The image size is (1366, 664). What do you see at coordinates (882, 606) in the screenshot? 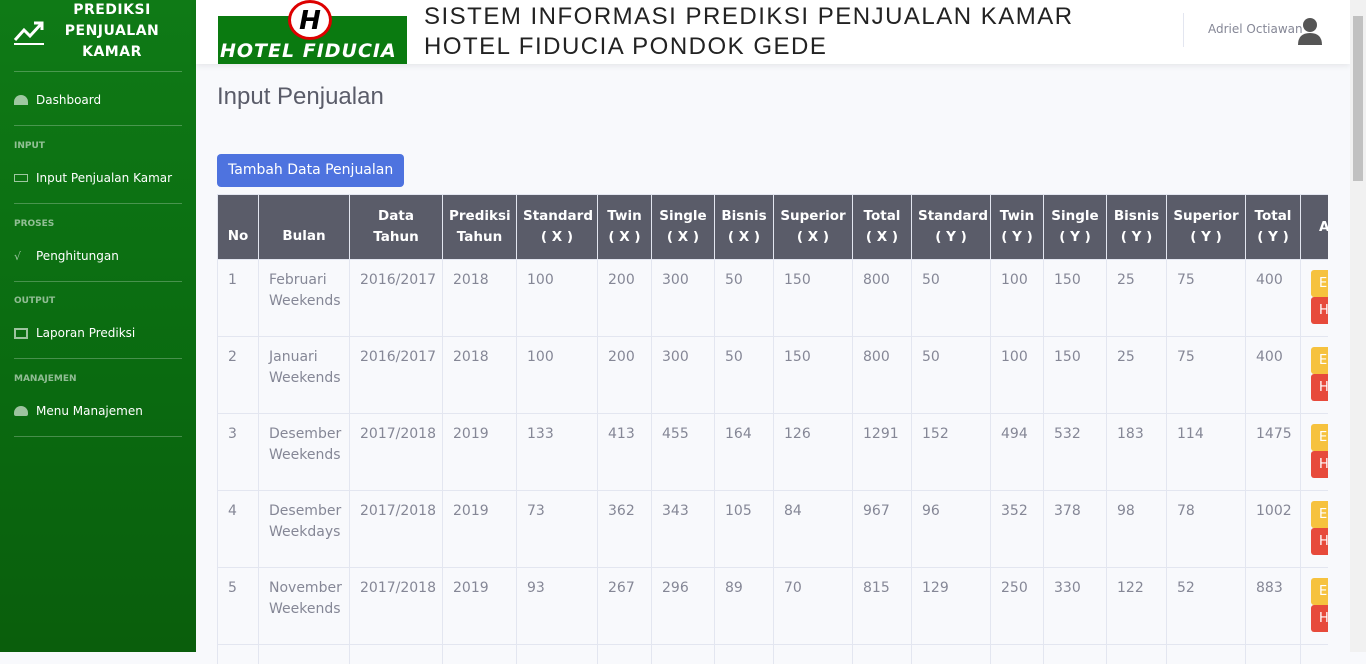
I see `table-cell: 815` at bounding box center [882, 606].